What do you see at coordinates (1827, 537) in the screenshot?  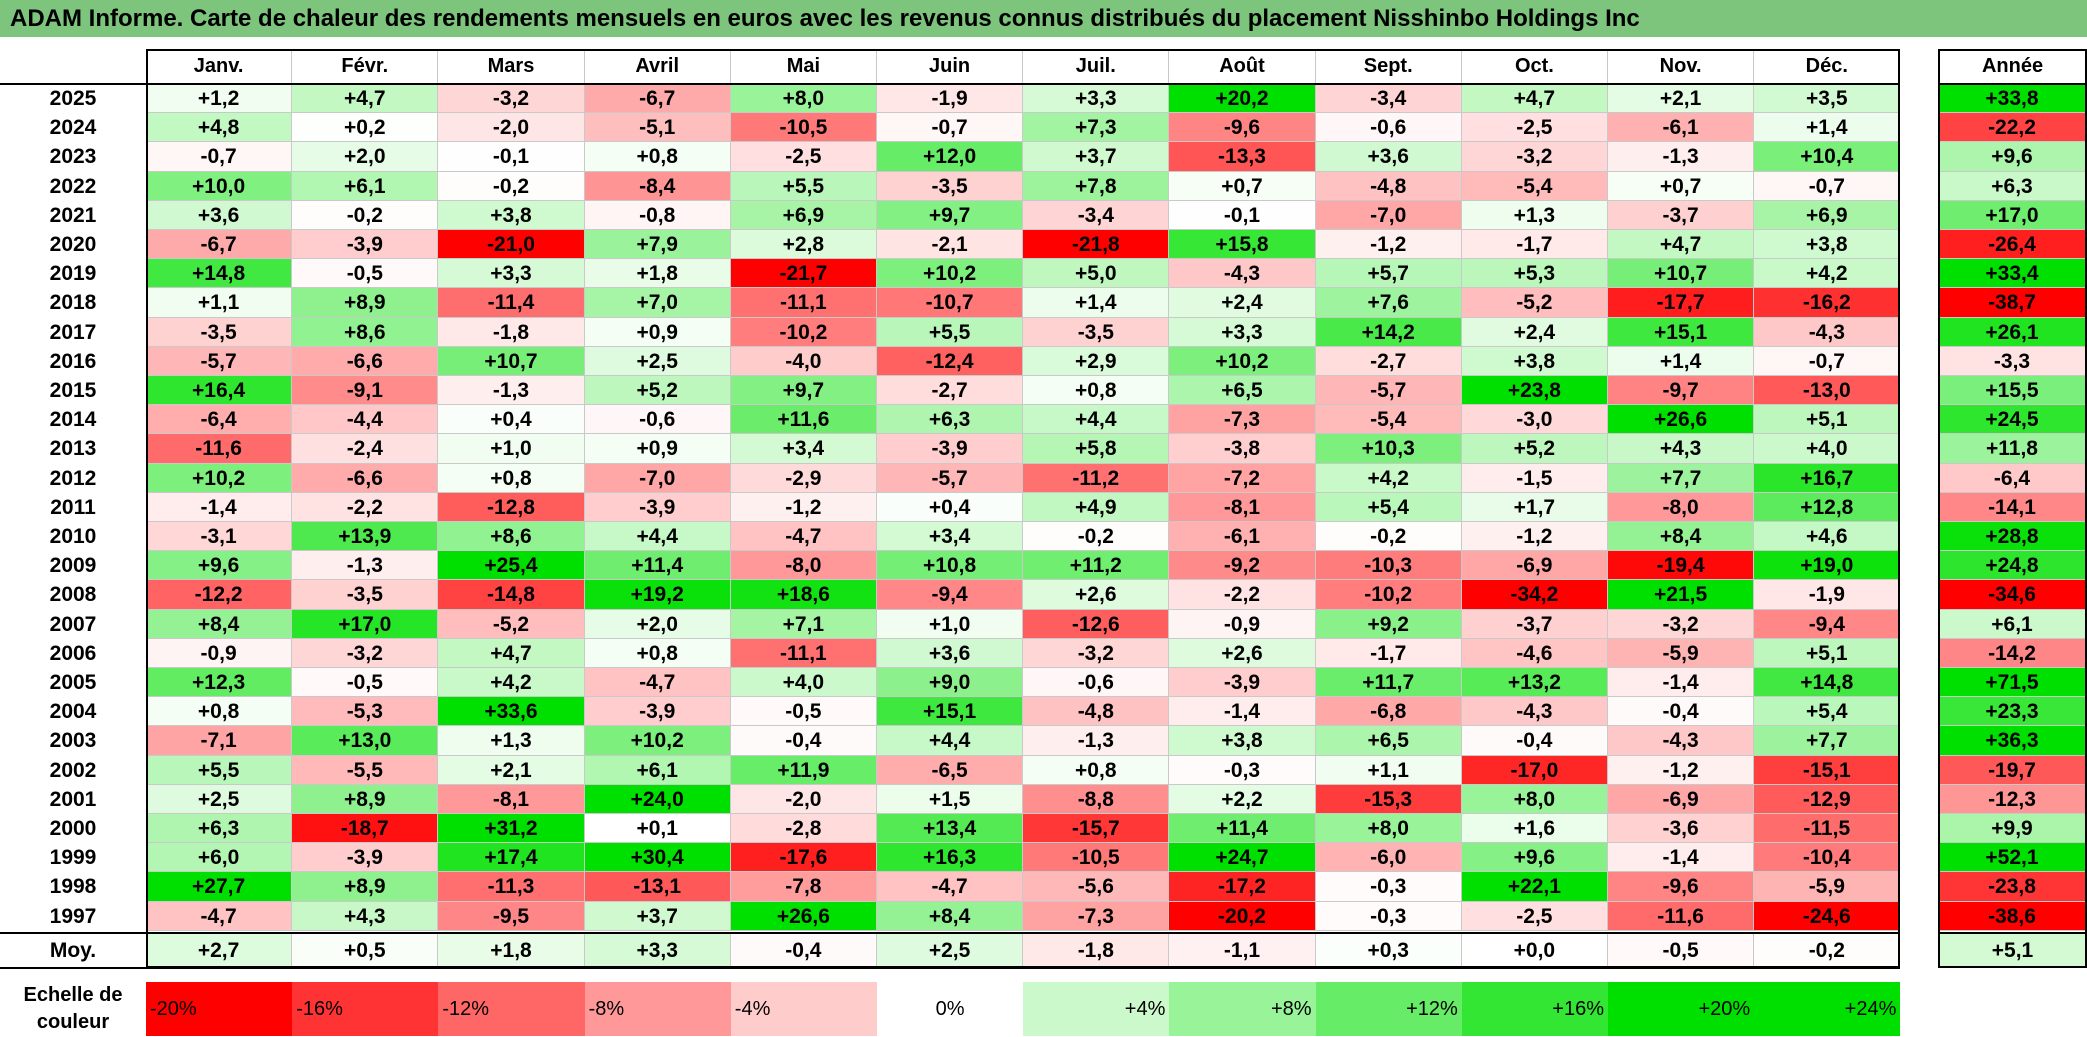 I see `heatmap-cell: +4,6` at bounding box center [1827, 537].